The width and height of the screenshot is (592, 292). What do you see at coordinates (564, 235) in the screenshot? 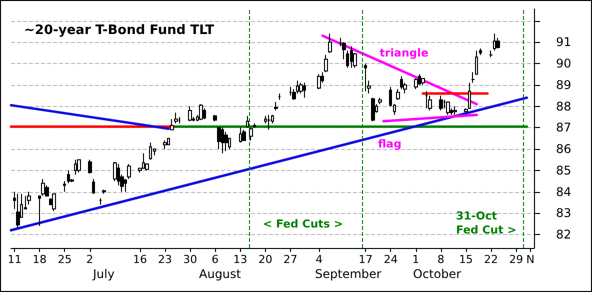
I see `y-tick-label: 82` at bounding box center [564, 235].